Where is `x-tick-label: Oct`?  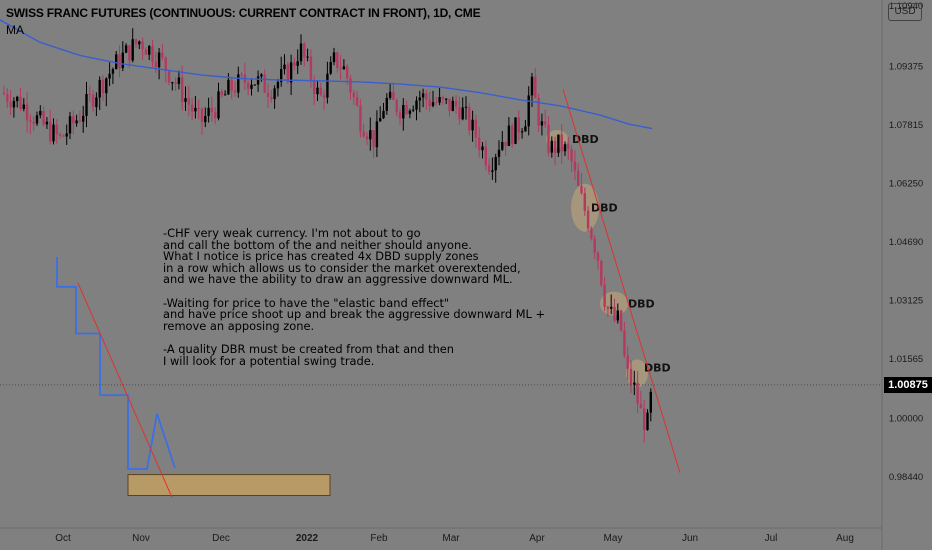
x-tick-label: Oct is located at coordinates (63, 538).